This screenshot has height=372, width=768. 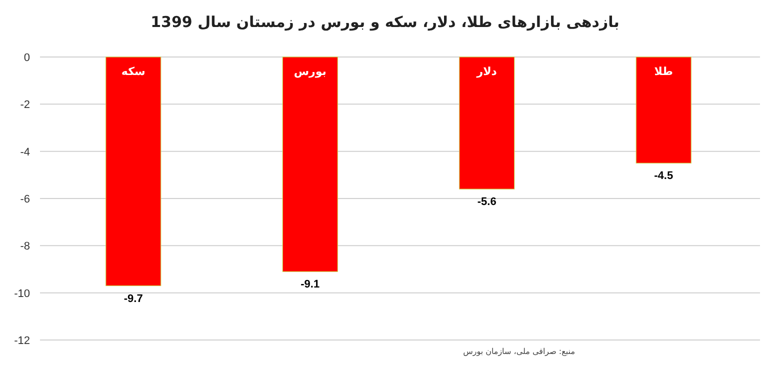 What do you see at coordinates (25, 246) in the screenshot?
I see `y-tick-label: -8` at bounding box center [25, 246].